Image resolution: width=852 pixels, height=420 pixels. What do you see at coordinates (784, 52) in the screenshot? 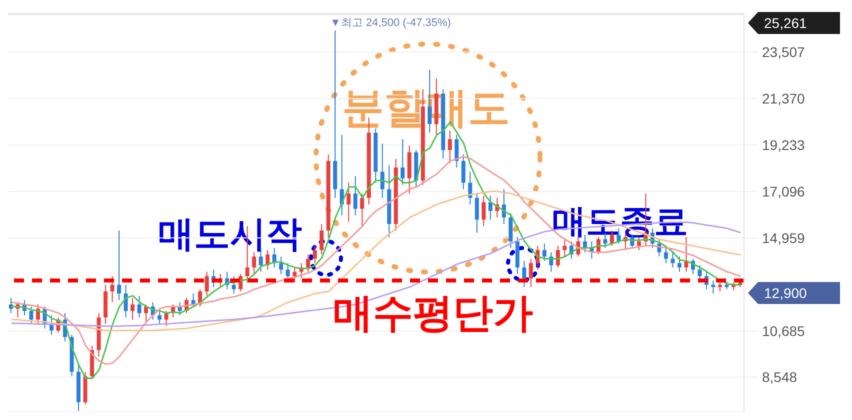
I see `y-tick-label: 23,507` at bounding box center [784, 52].